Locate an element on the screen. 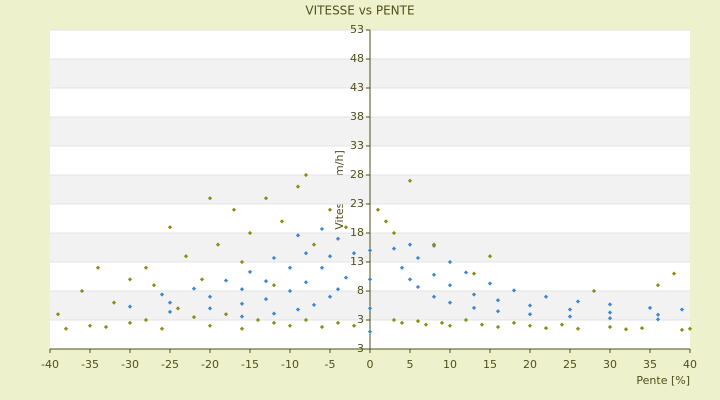 This screenshot has height=400, width=720. y-tick-label: 23 is located at coordinates (357, 203).